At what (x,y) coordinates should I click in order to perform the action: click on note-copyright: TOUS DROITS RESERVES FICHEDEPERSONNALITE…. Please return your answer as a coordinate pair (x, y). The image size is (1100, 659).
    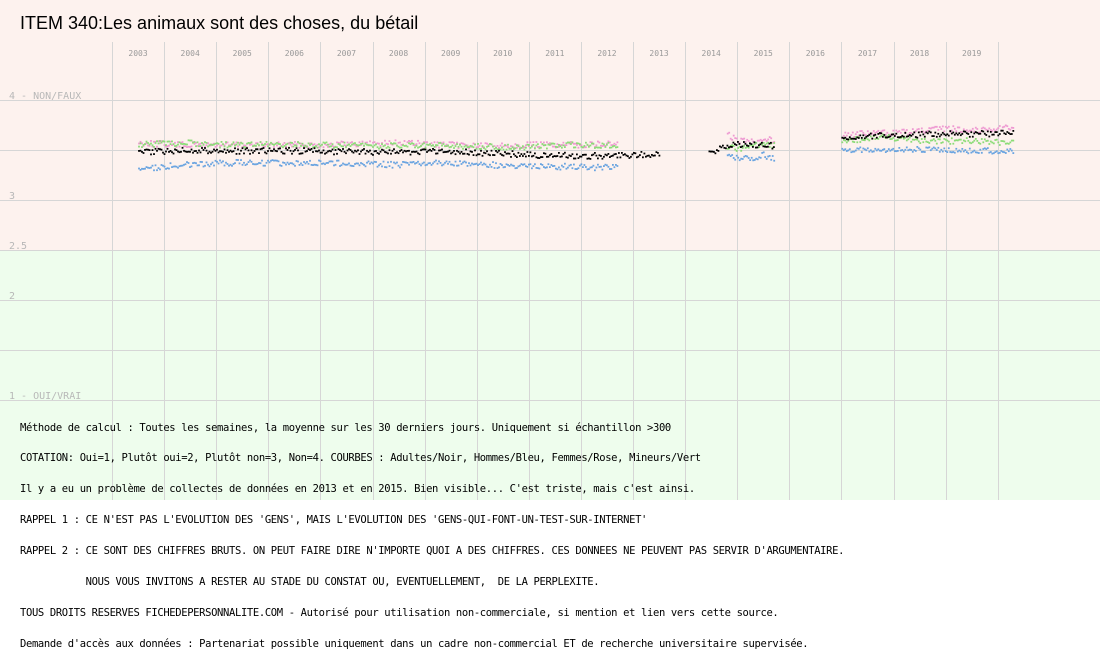
    Looking at the image, I should click on (399, 612).